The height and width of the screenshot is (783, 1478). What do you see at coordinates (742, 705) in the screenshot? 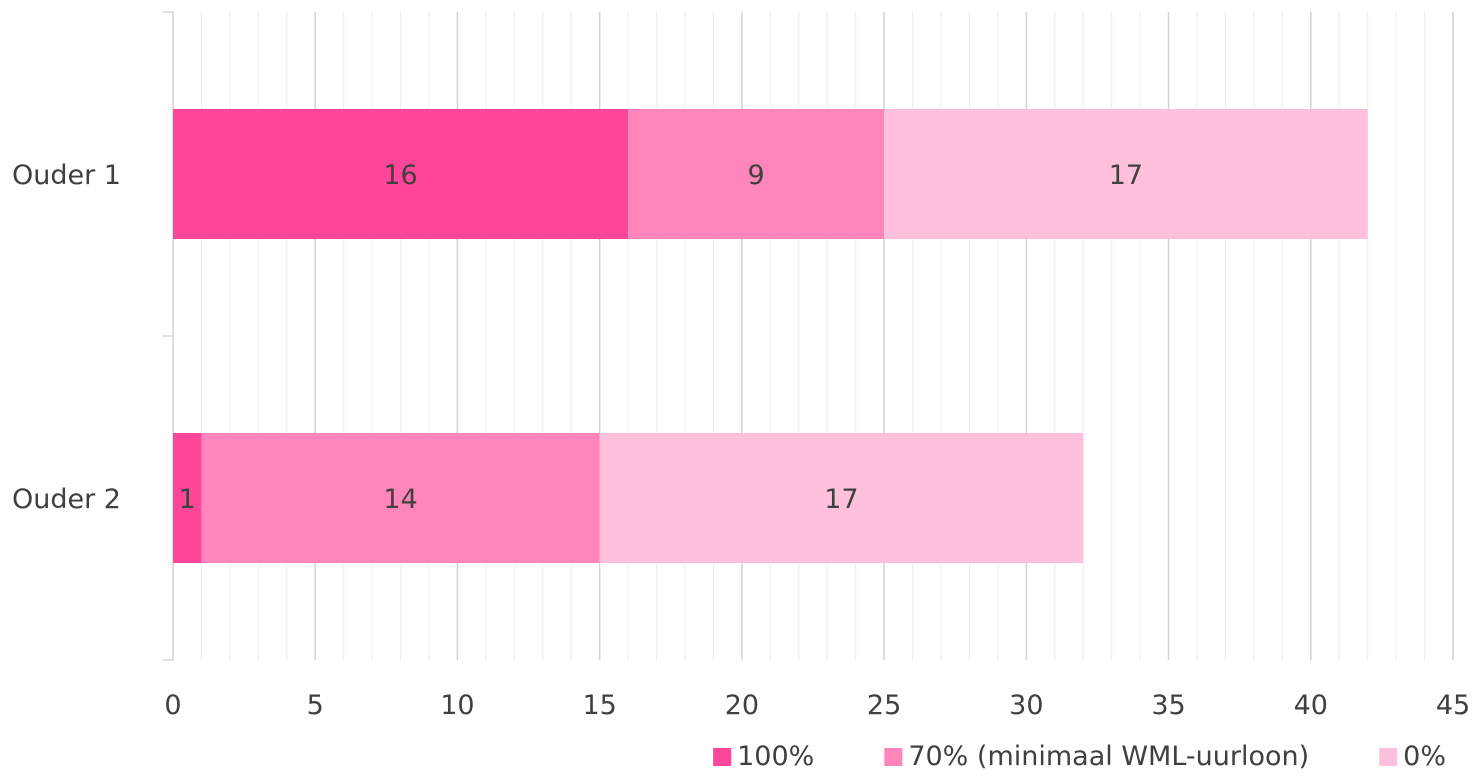
I see `x-tick-label: 20` at bounding box center [742, 705].